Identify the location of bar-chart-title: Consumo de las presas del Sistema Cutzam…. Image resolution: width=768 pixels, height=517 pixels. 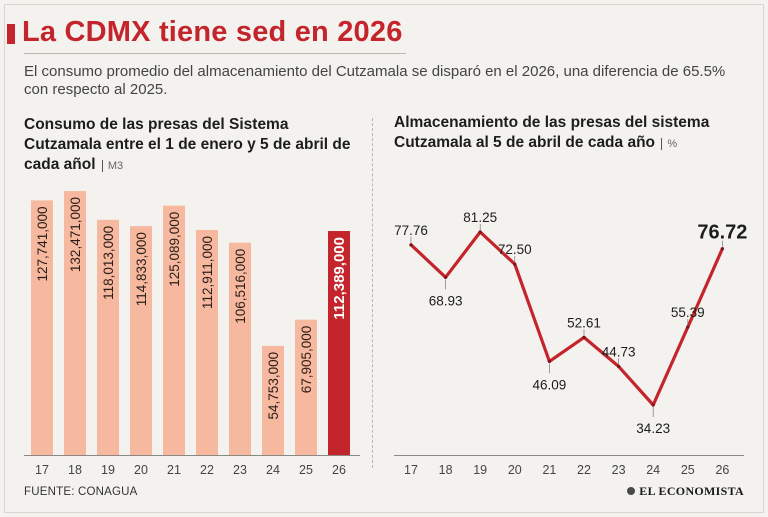
(192, 145).